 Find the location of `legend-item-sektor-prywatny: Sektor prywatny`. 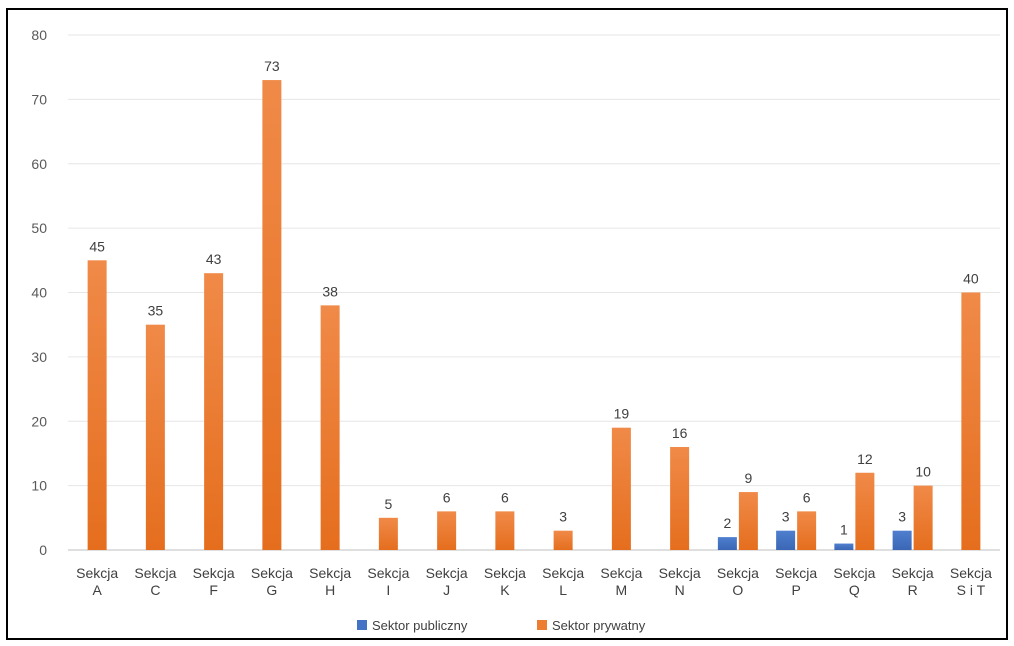

legend-item-sektor-prywatny: Sektor prywatny is located at coordinates (591, 625).